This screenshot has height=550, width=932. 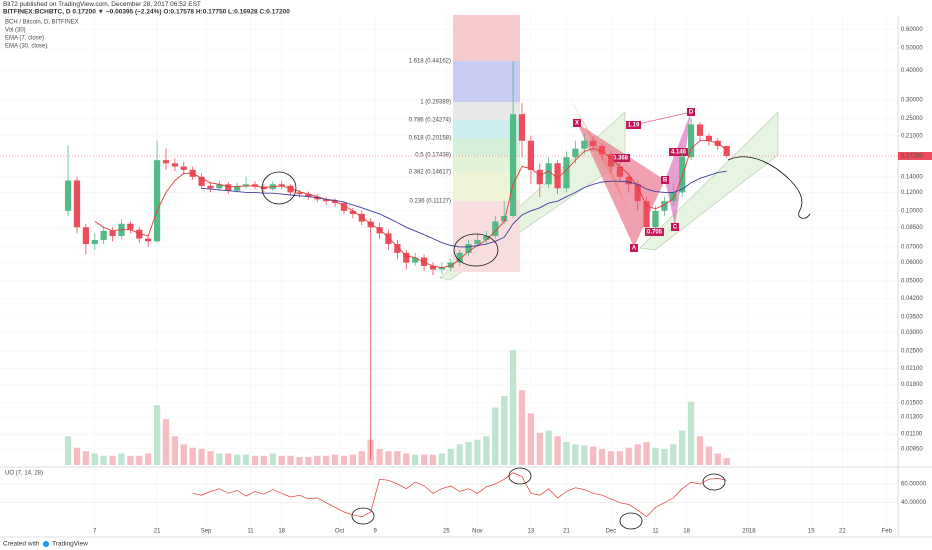 I want to click on x-tick-label: 11, so click(x=655, y=532).